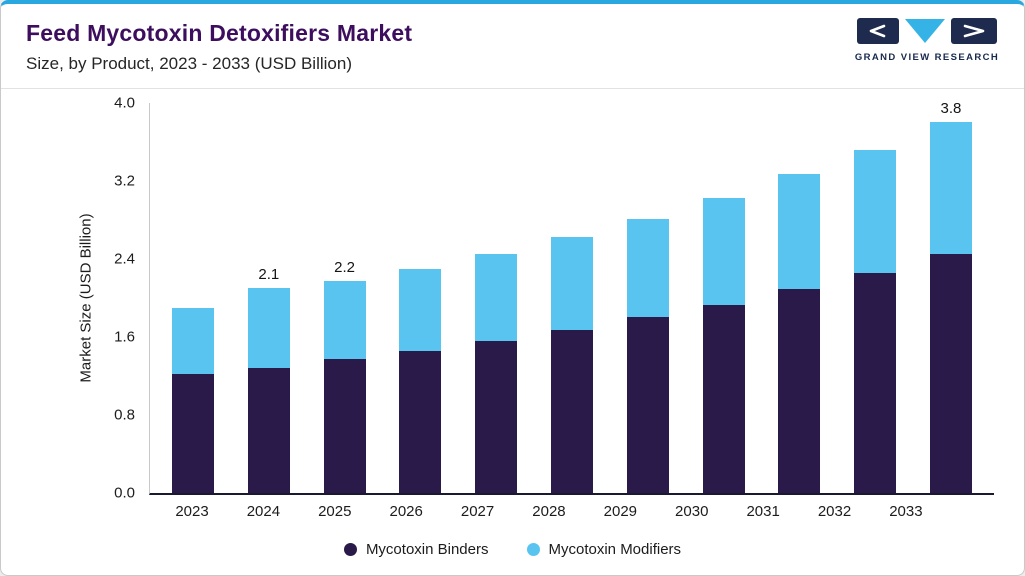 The height and width of the screenshot is (576, 1025). I want to click on grand-view-research-logo-icon, so click(927, 31).